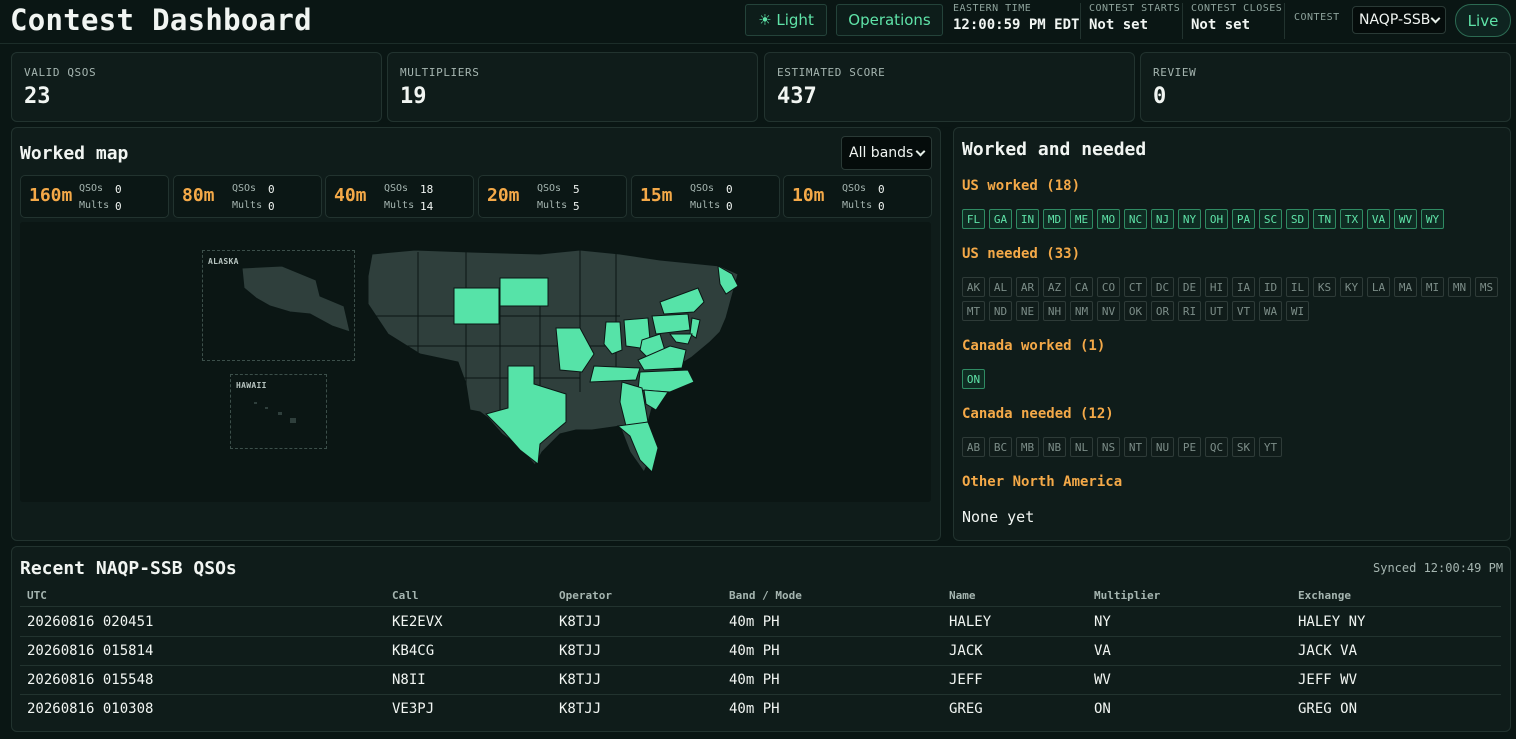 This screenshot has width=1516, height=739. I want to click on contest-select: NAQP-SSB, so click(1399, 20).